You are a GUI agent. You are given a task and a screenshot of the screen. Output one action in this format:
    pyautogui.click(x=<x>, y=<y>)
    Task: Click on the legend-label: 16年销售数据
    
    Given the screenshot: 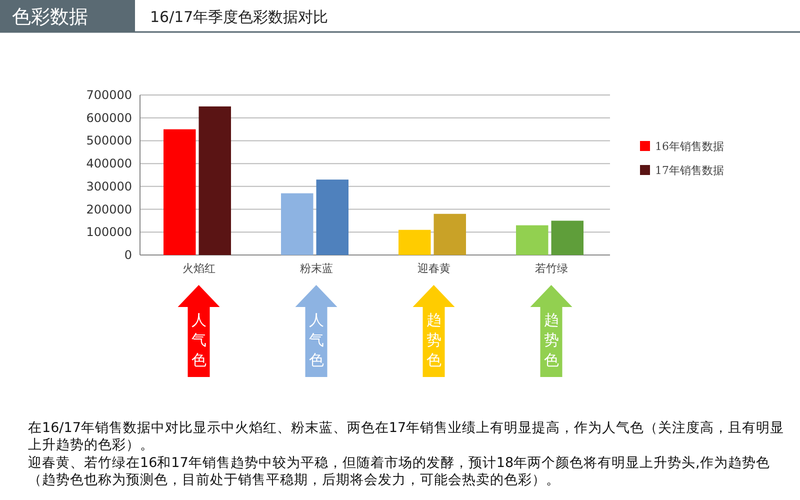 What is the action you would take?
    pyautogui.click(x=689, y=146)
    